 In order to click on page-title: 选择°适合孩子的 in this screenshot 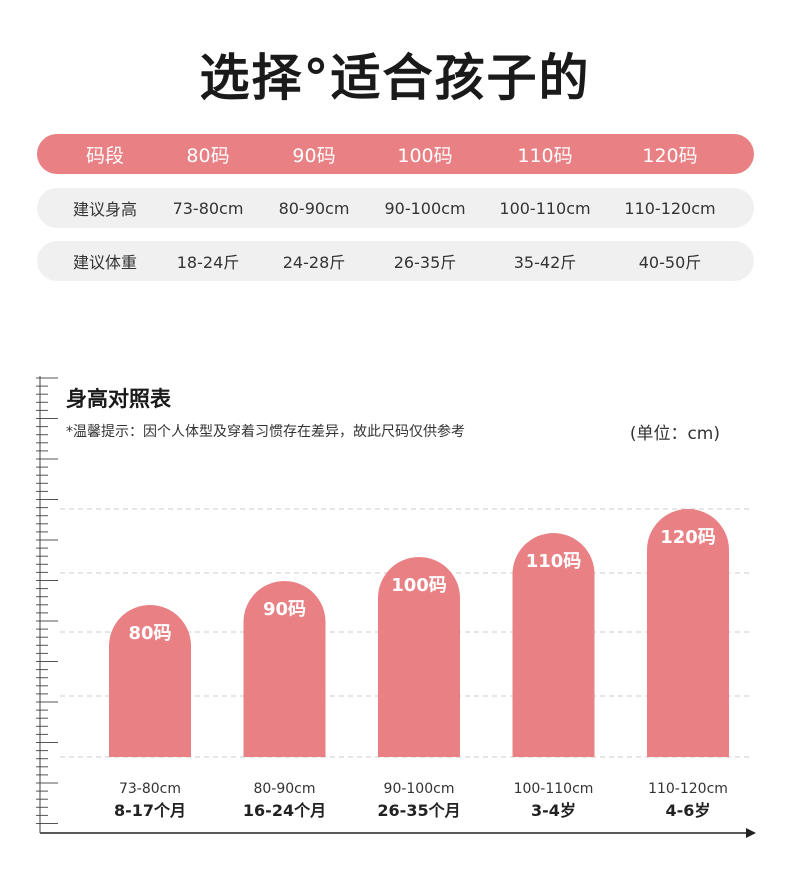, I will do `click(395, 78)`.